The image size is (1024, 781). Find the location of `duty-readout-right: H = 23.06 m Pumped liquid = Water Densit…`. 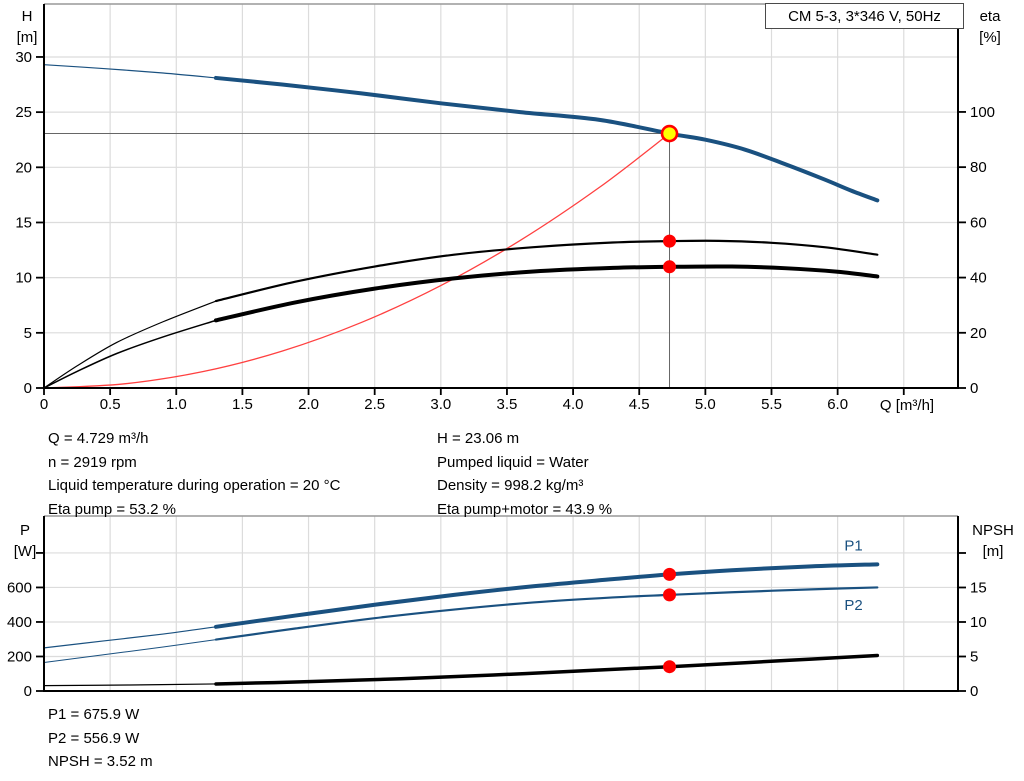

duty-readout-right: H = 23.06 m Pumped liquid = Water Densit… is located at coordinates (524, 474).